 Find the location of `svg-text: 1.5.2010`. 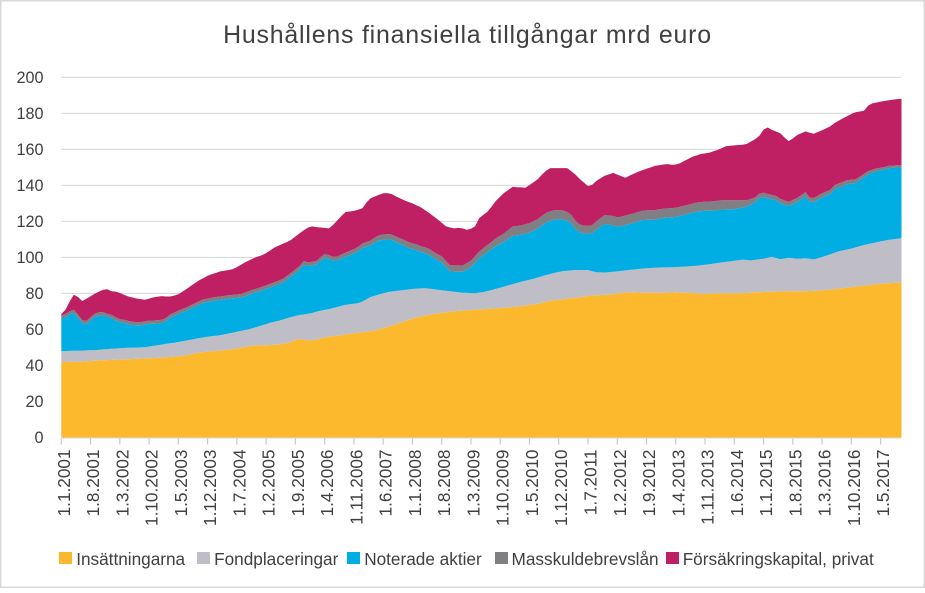

svg-text: 1.5.2010 is located at coordinates (532, 483).